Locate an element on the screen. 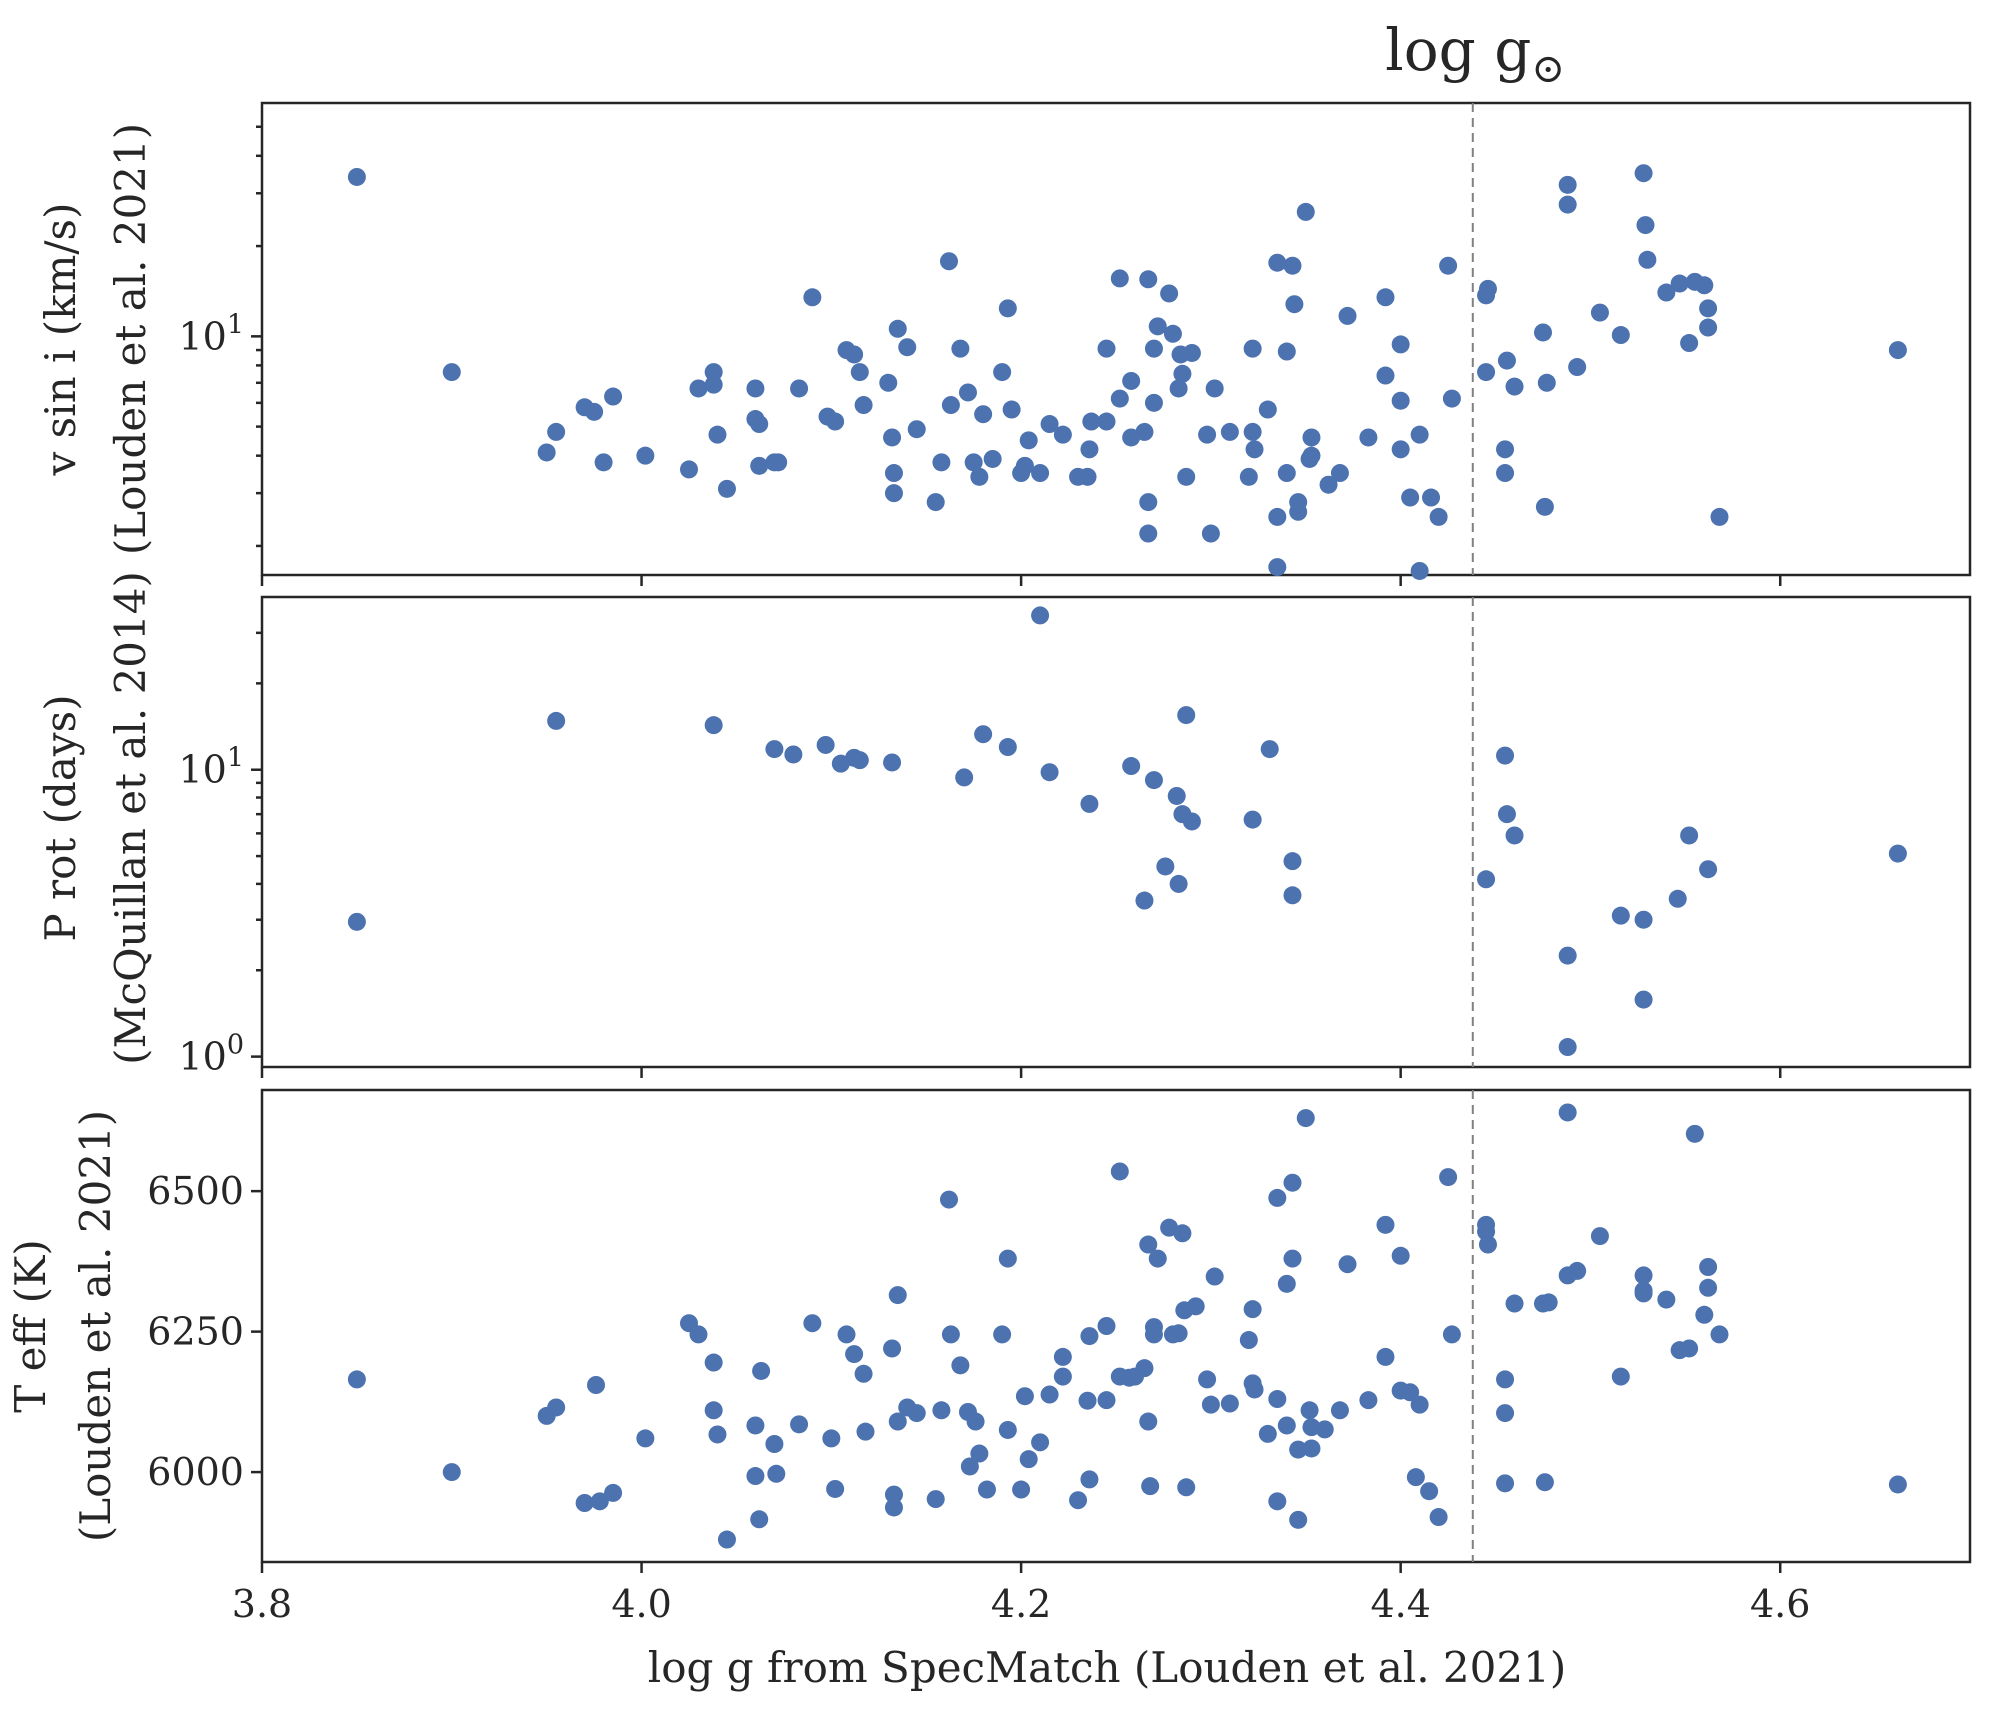 Image resolution: width=1989 pixels, height=1716 pixels. x-tick-label: 4.0 is located at coordinates (641, 1604).